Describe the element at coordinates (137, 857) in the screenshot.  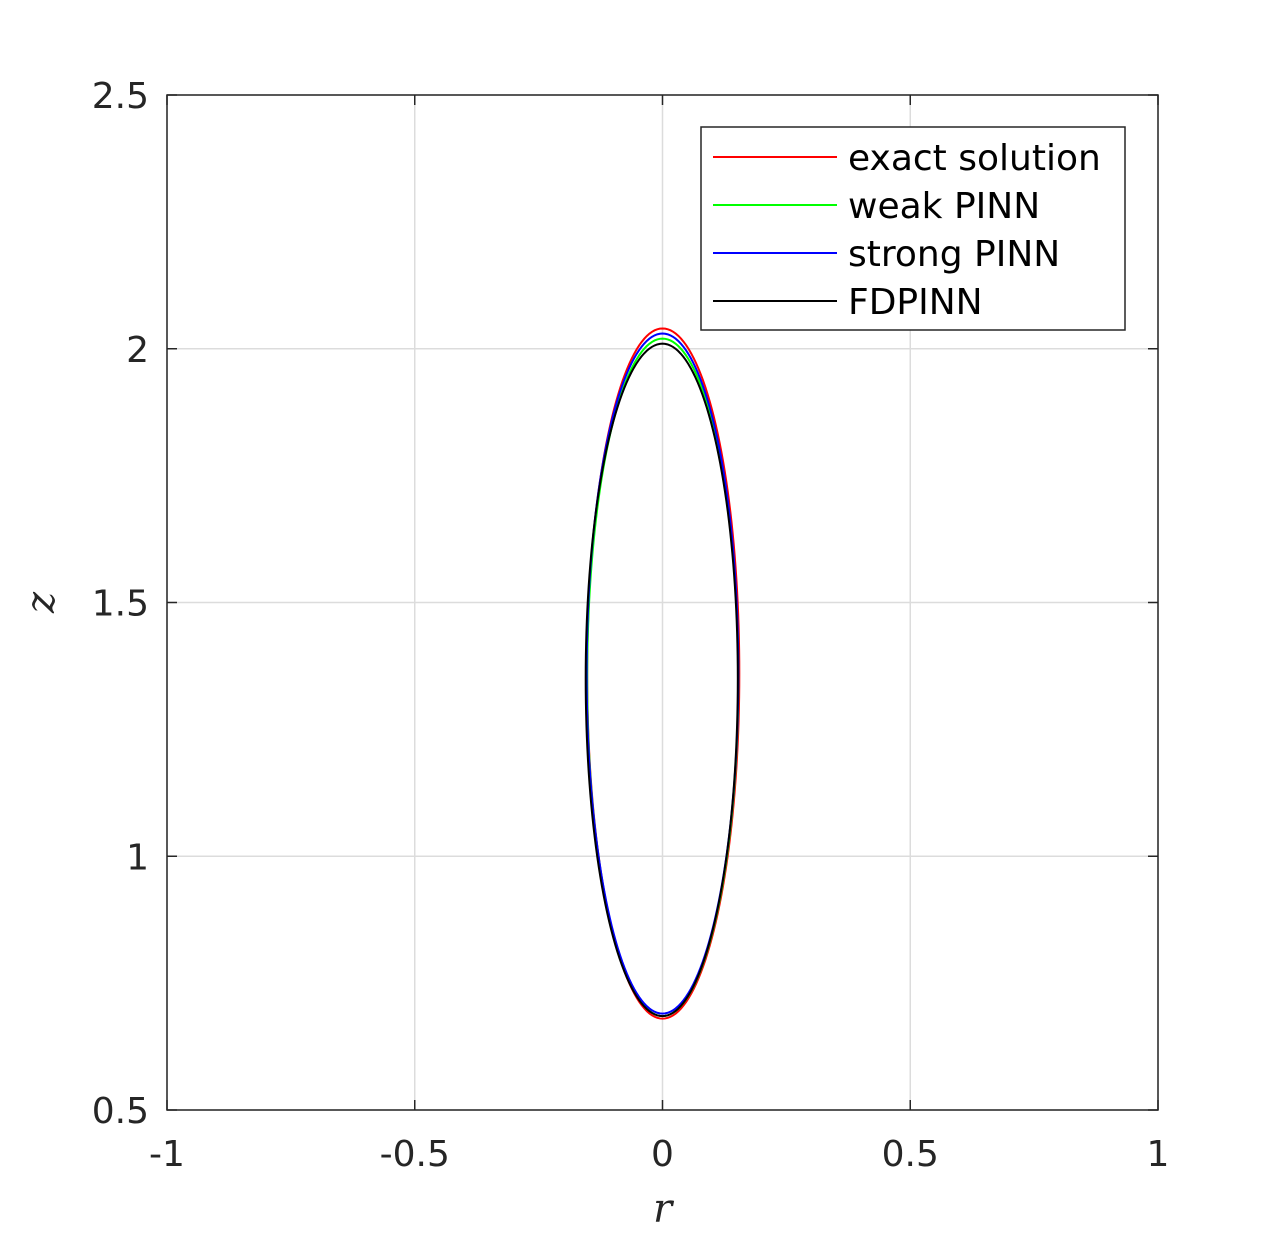
I see `y-tick-label: 1` at that location.